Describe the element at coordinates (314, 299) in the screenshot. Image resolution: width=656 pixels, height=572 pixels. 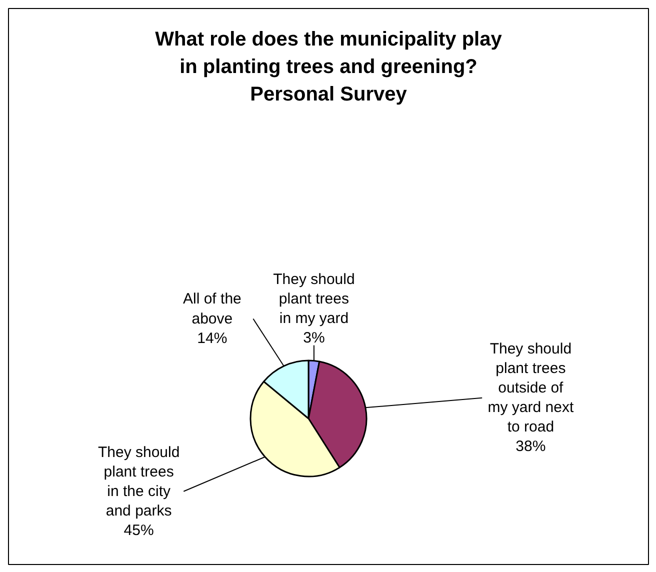
I see `slice-label: They should plant trees in my yard` at that location.